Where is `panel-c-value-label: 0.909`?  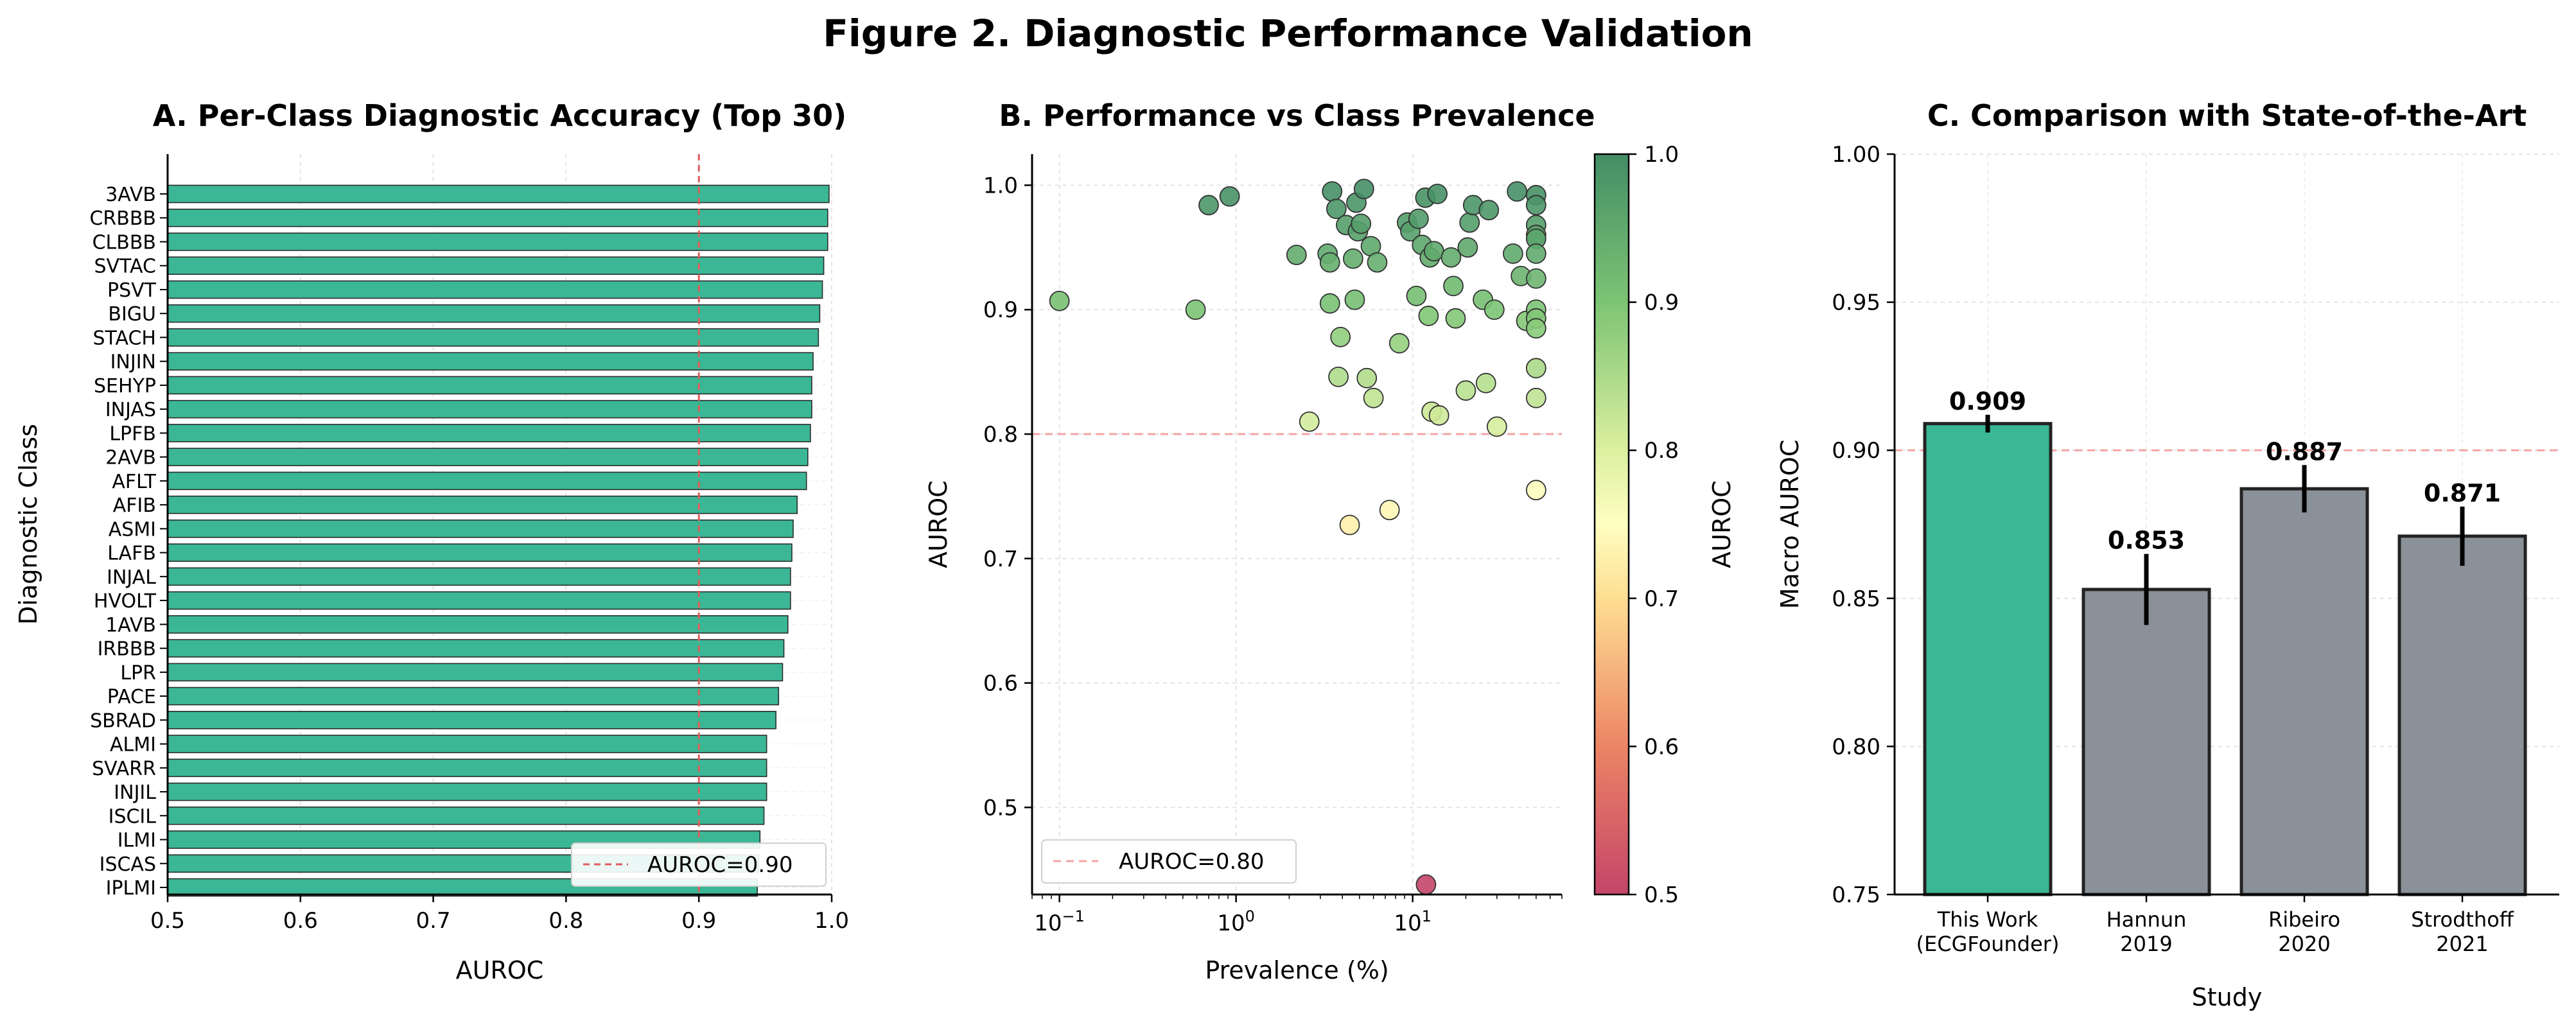 panel-c-value-label: 0.909 is located at coordinates (1987, 401).